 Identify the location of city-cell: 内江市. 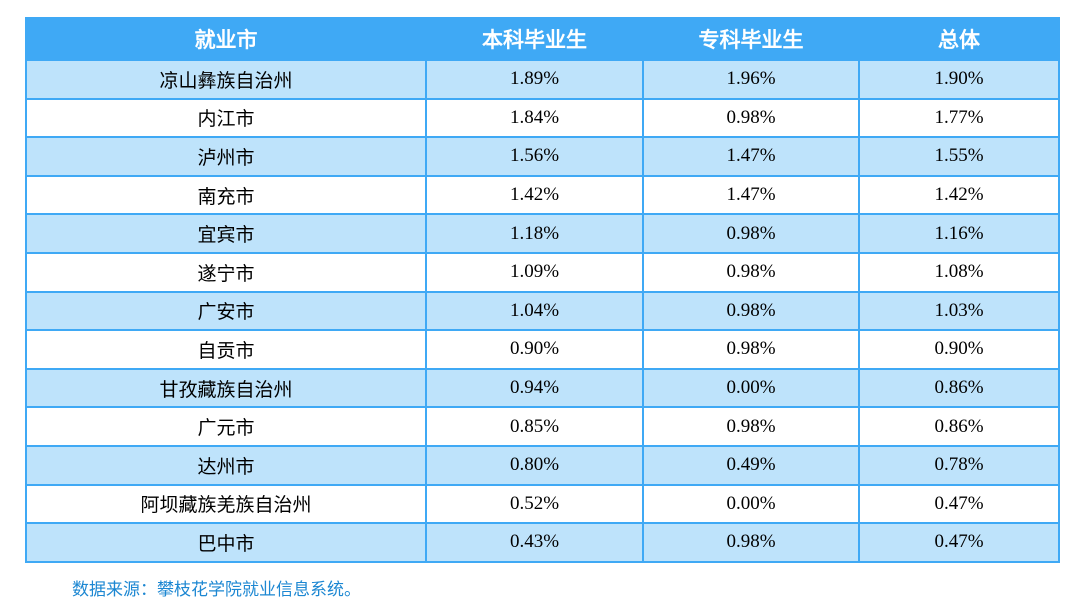
(226, 118).